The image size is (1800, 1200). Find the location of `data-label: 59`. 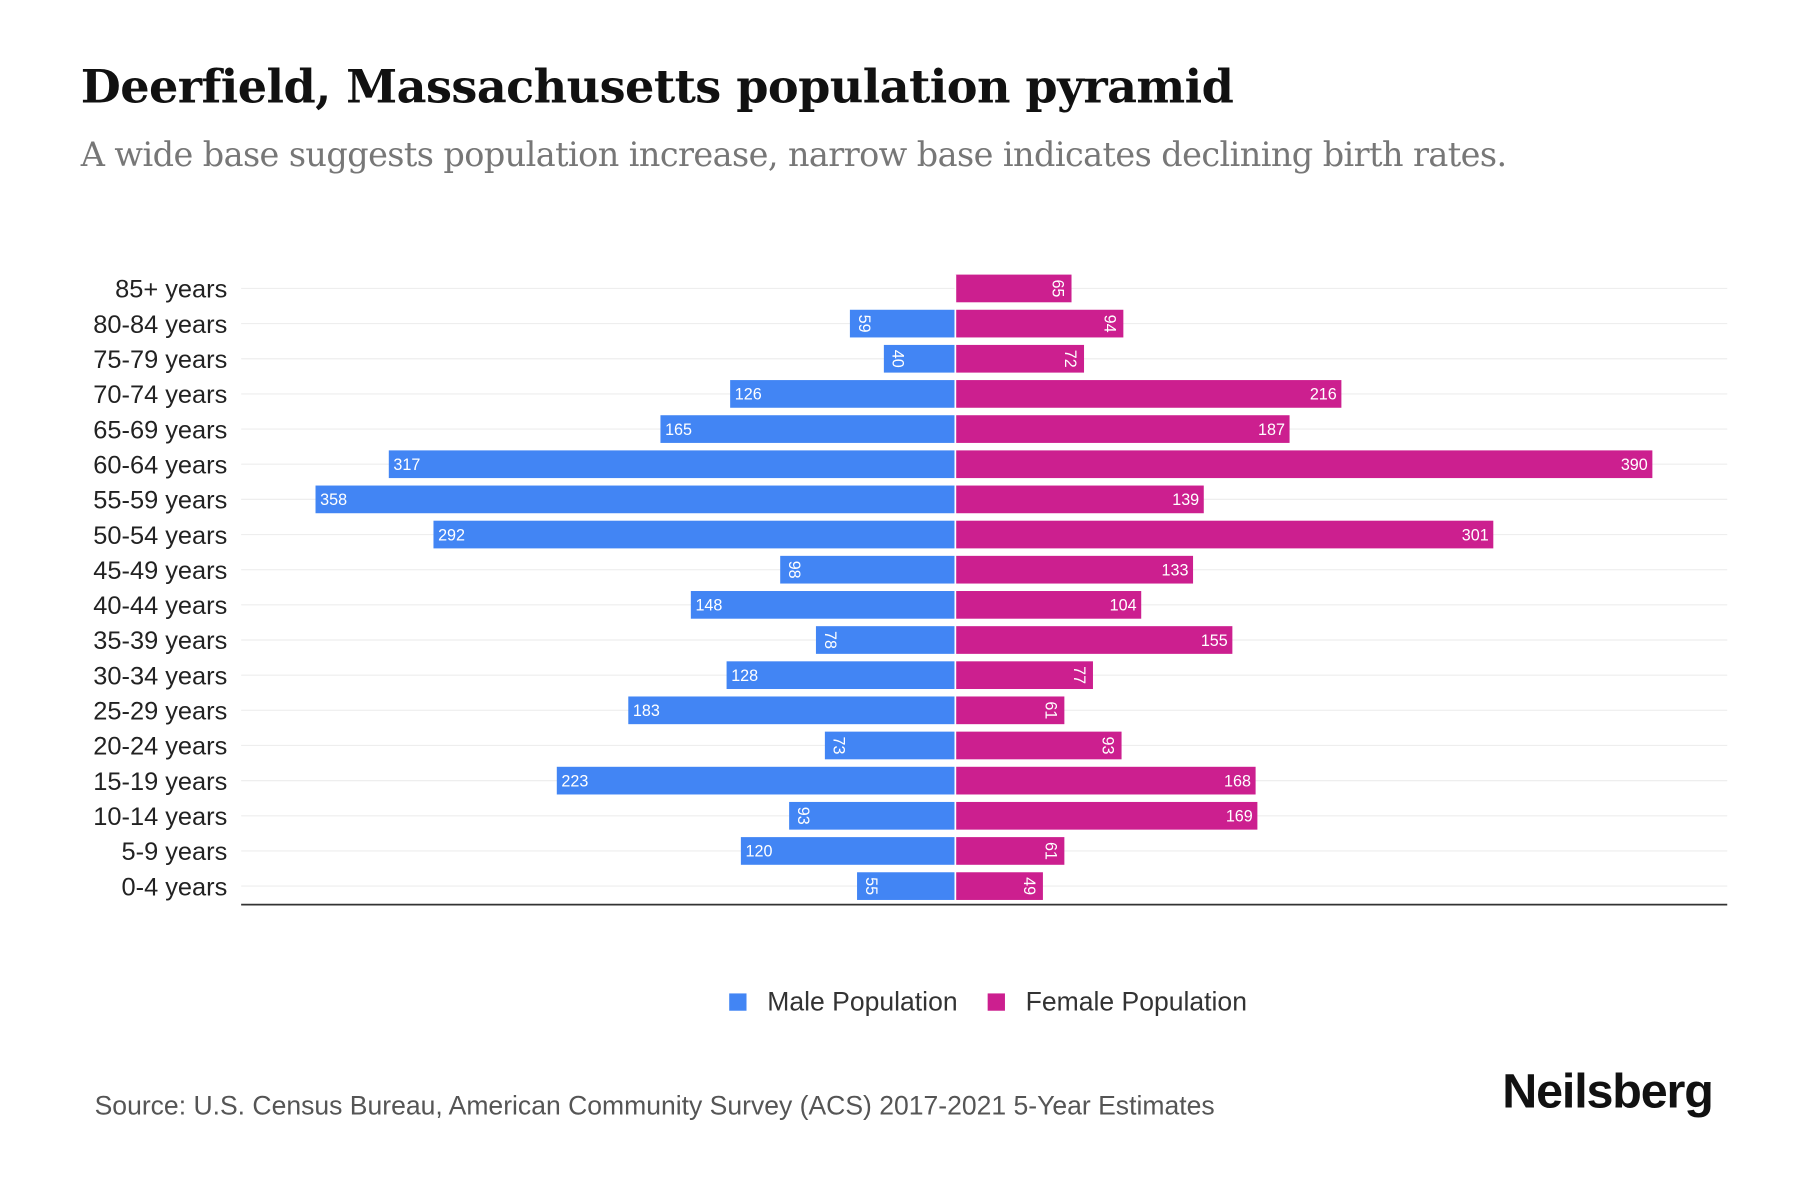

data-label: 59 is located at coordinates (864, 324).